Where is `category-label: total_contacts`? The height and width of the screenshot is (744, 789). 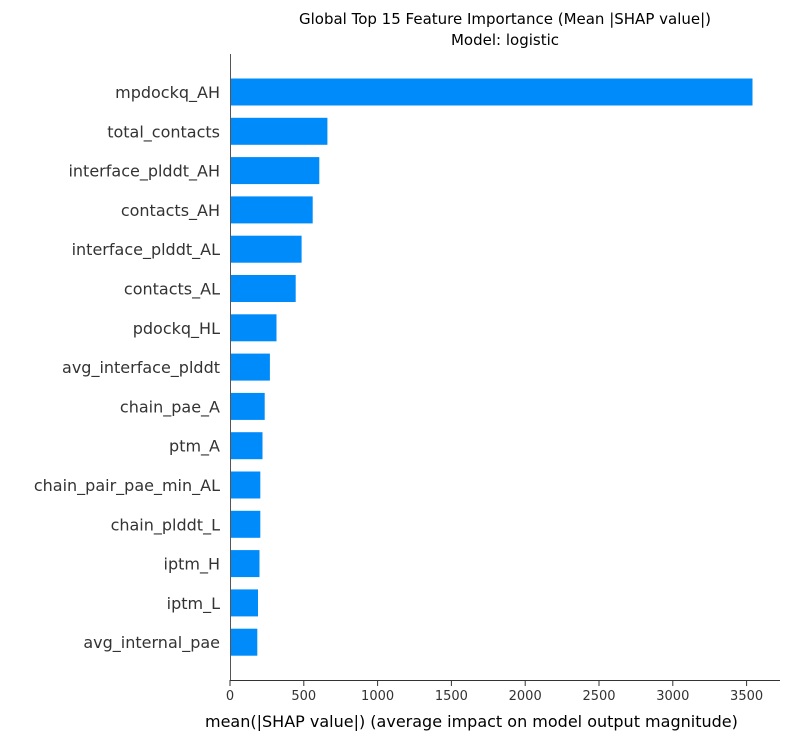 category-label: total_contacts is located at coordinates (163, 132).